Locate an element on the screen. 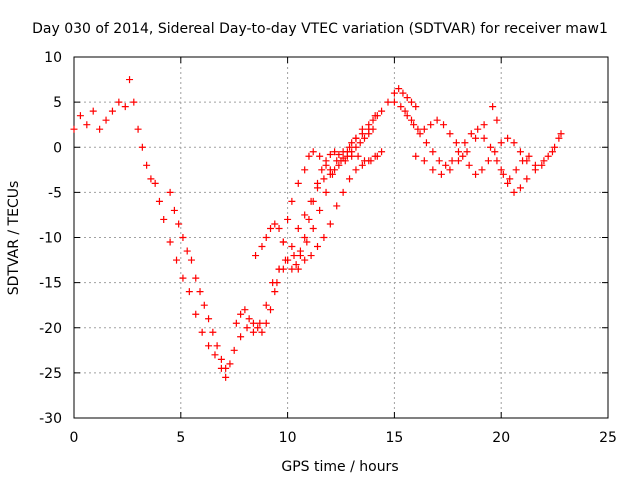 This screenshot has width=640, height=480. y-tick-label: -20 is located at coordinates (50, 329).